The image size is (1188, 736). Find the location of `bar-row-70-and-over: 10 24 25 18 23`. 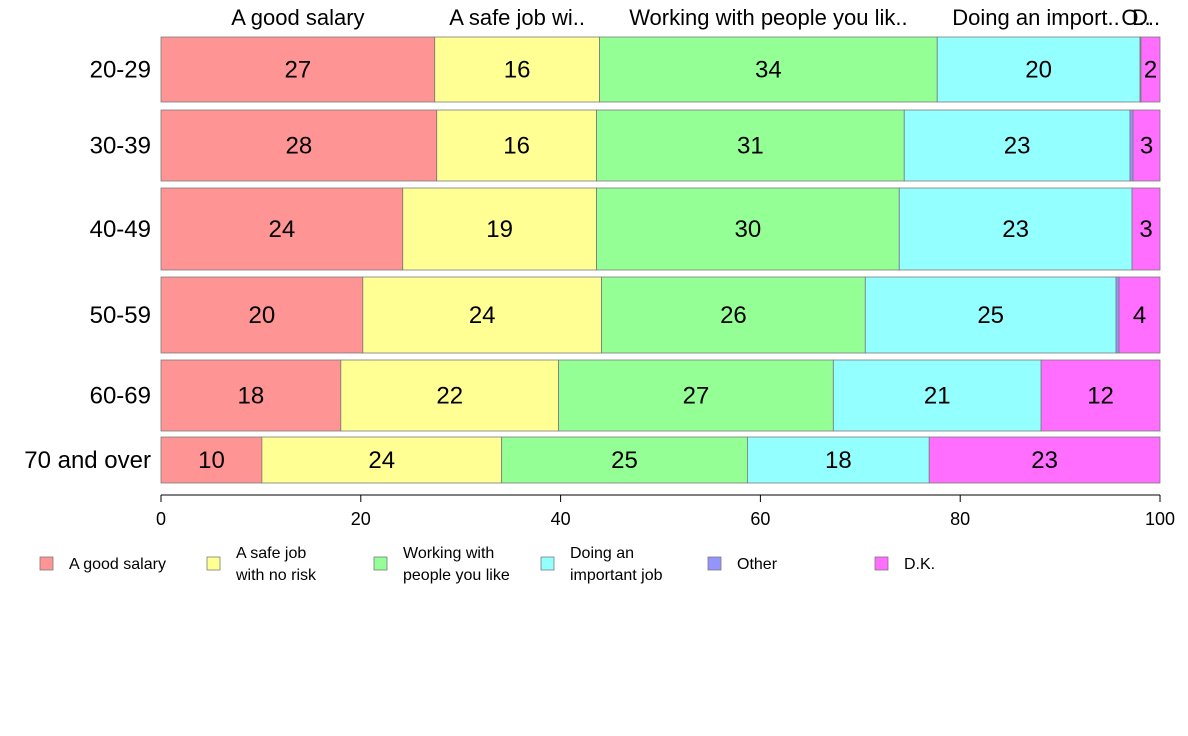

bar-row-70-and-over: 10 24 25 18 23 is located at coordinates (660, 460).